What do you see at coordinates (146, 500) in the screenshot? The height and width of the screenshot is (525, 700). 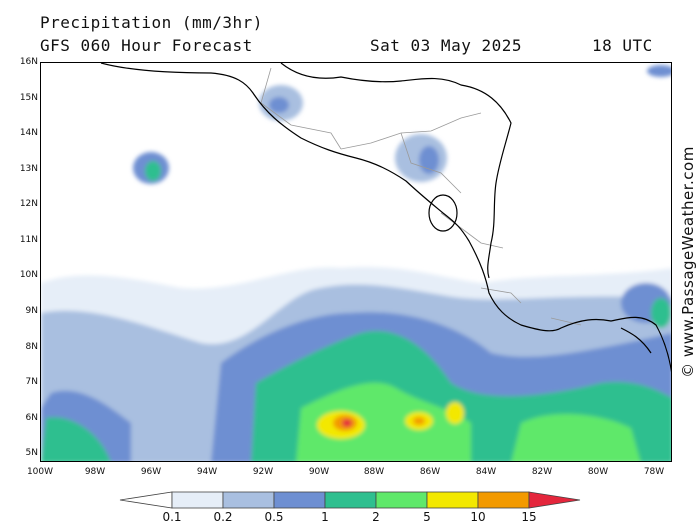 I see `legend-swatch-below` at bounding box center [146, 500].